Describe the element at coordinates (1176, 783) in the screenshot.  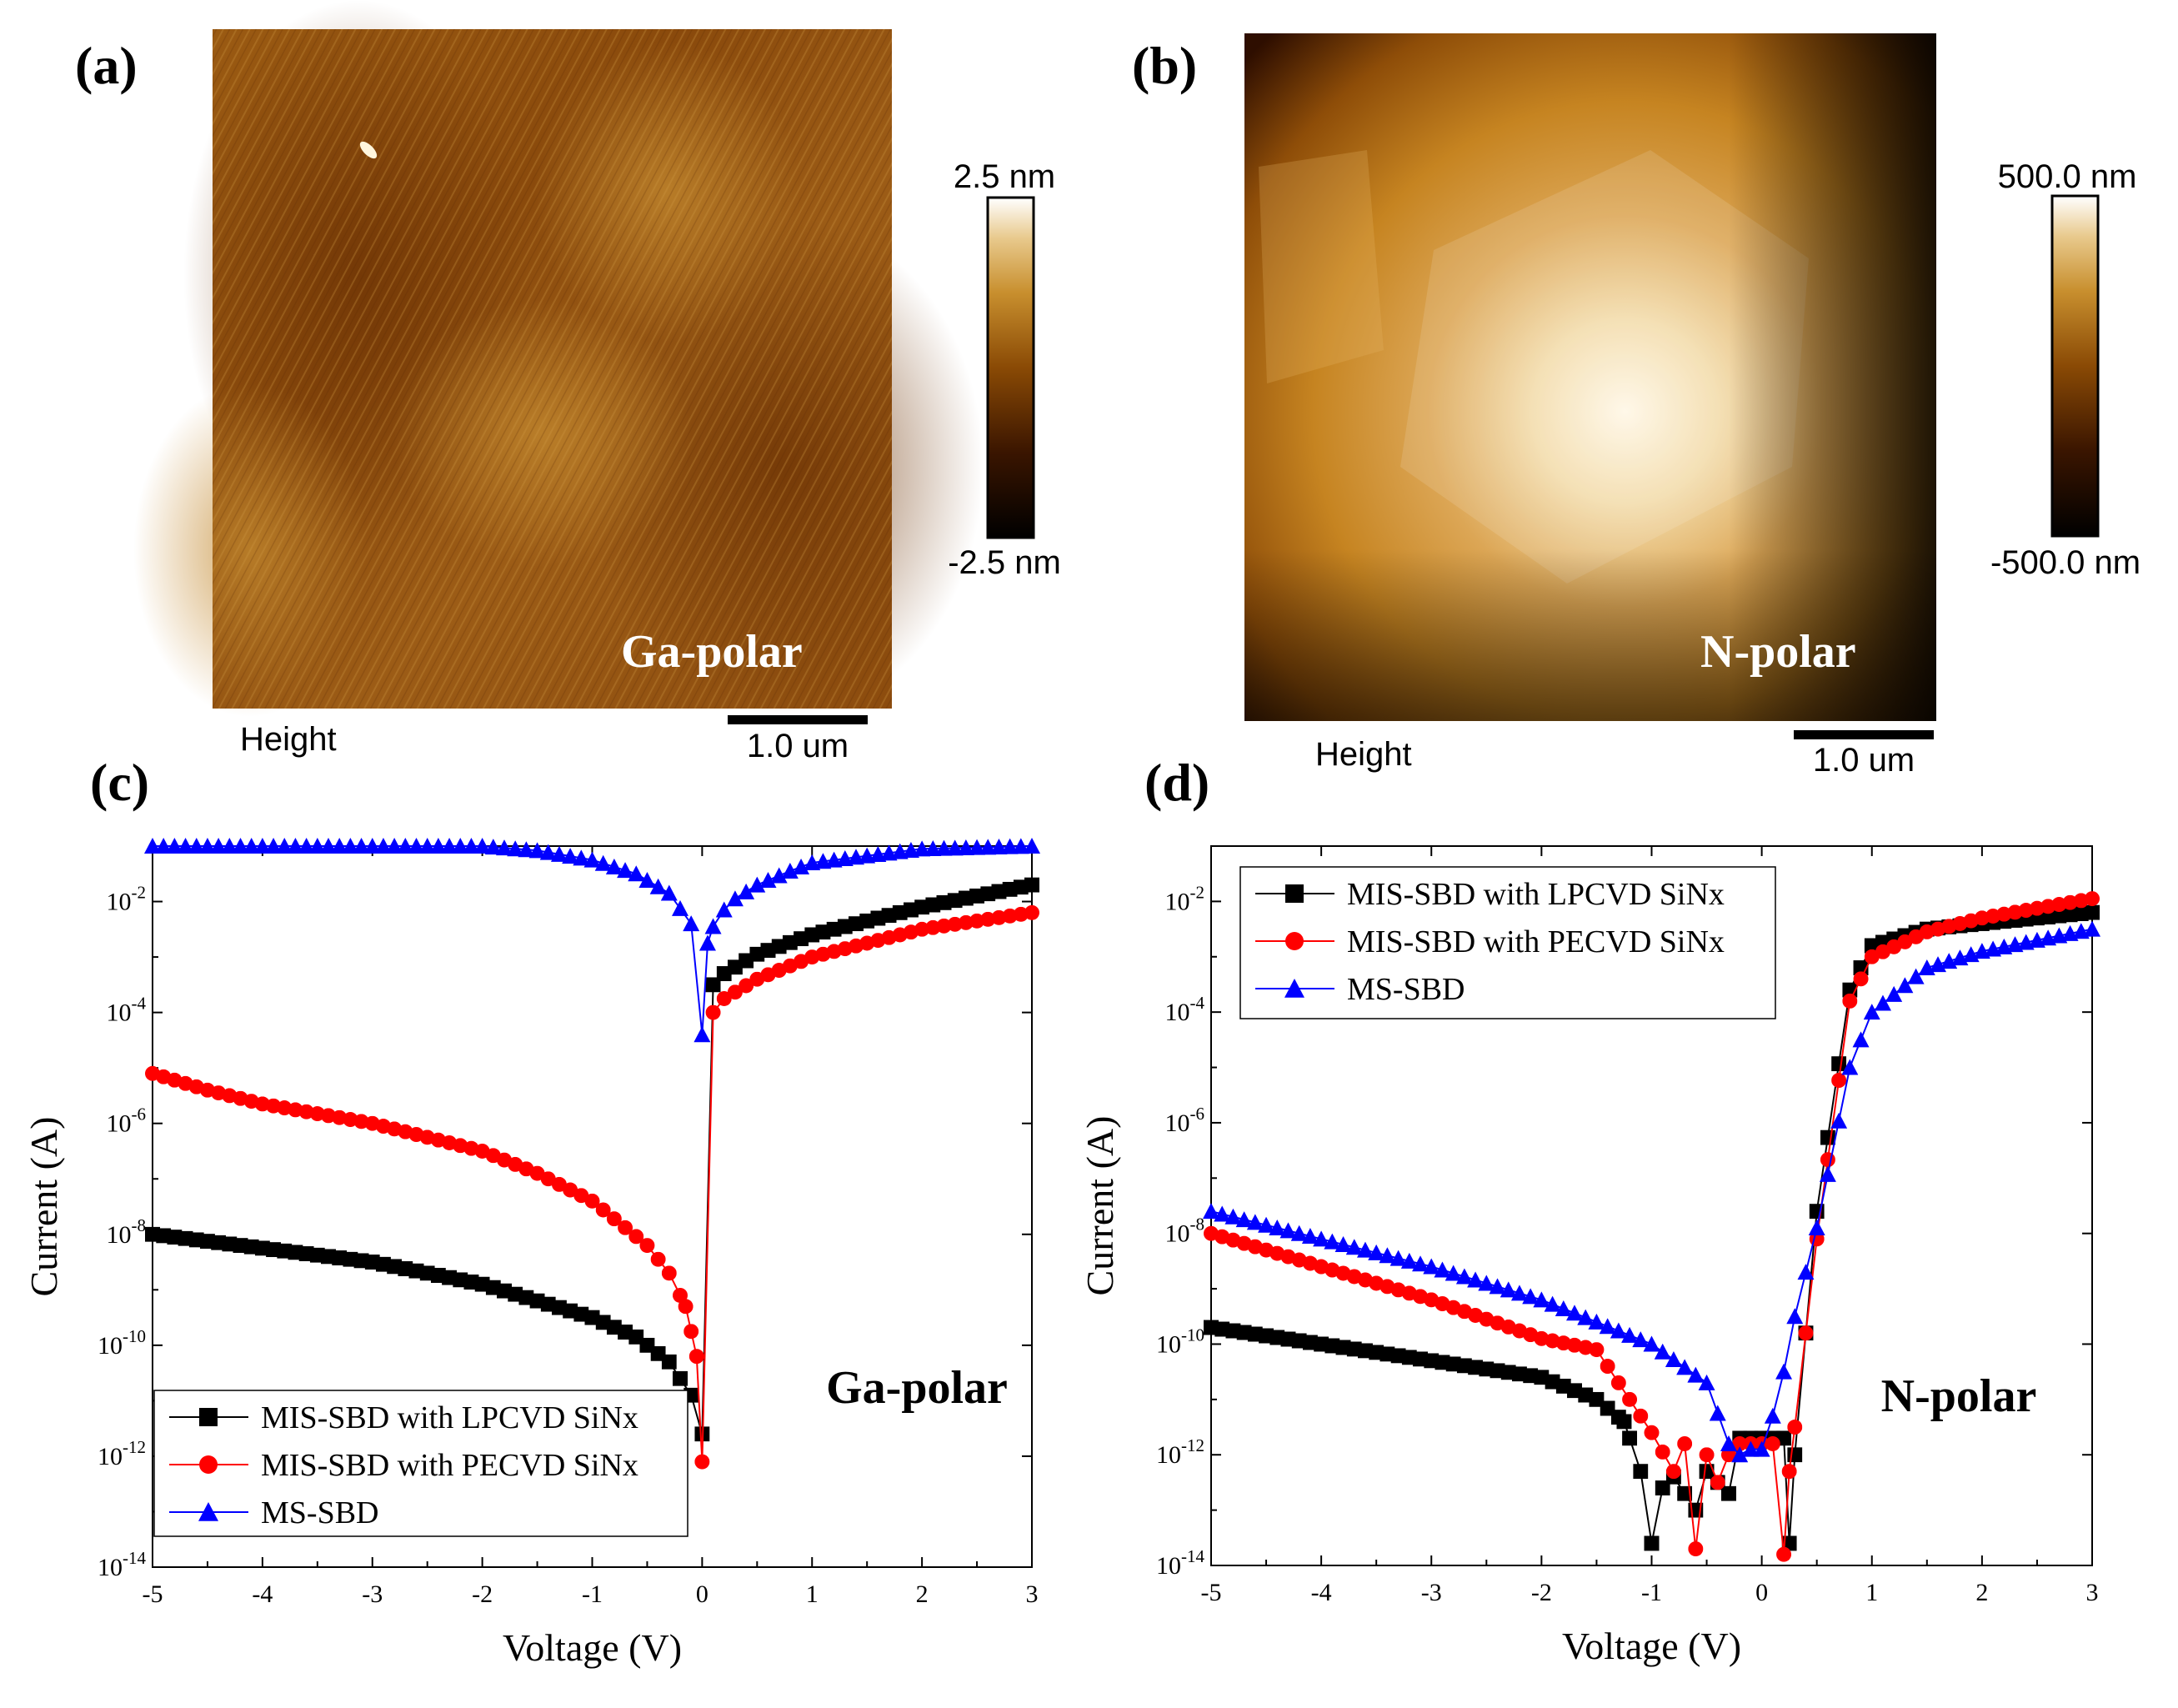
I see `panel-d-letter: (d)` at that location.